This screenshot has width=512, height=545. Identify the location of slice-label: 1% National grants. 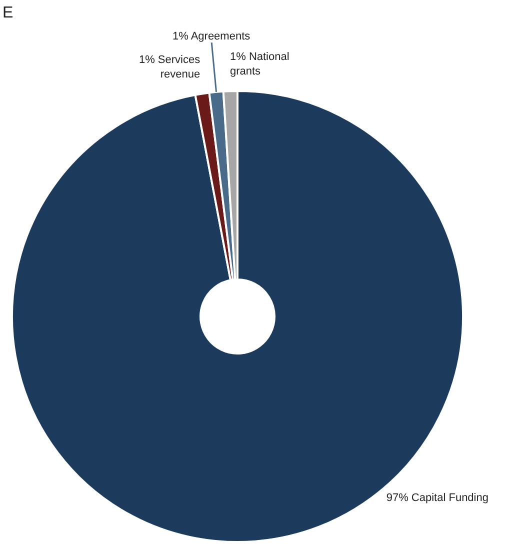
(260, 64).